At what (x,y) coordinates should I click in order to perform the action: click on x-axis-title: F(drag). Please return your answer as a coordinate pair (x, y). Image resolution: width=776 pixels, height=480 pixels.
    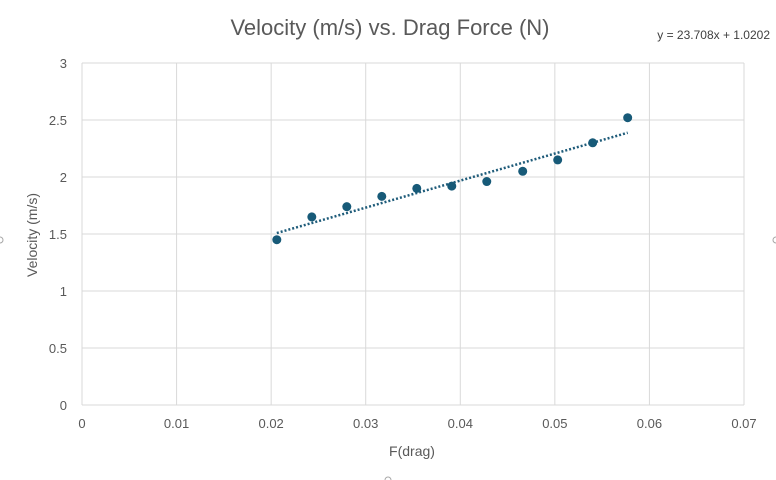
    Looking at the image, I should click on (412, 451).